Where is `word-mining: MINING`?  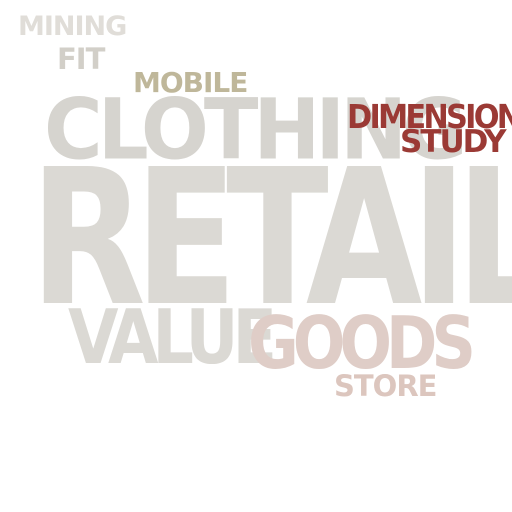
word-mining: MINING is located at coordinates (72, 26).